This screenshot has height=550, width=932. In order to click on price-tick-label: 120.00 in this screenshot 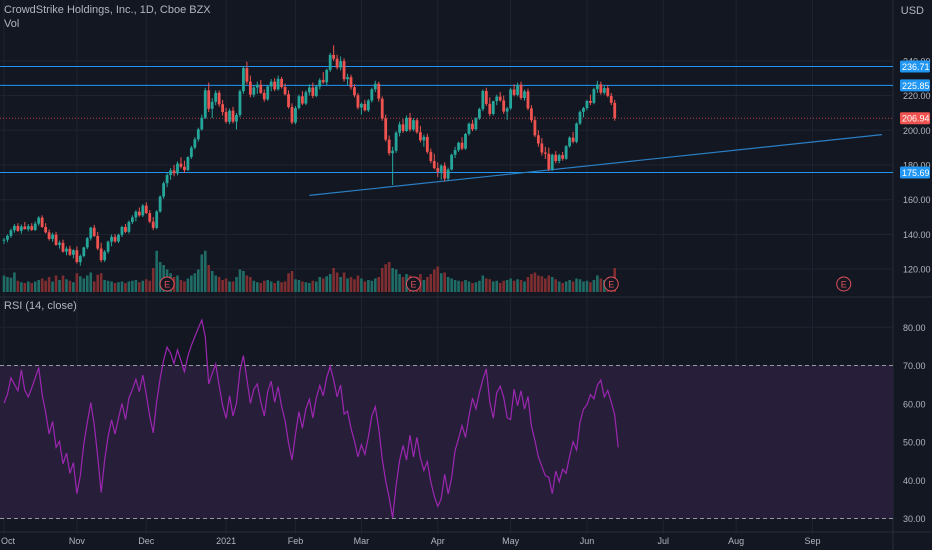, I will do `click(917, 270)`.